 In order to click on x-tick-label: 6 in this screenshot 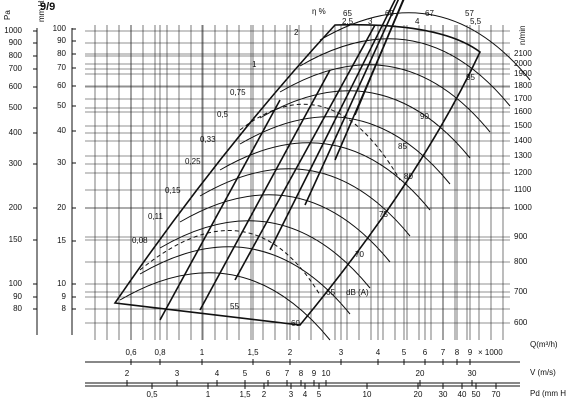, I will do `click(268, 373)`.